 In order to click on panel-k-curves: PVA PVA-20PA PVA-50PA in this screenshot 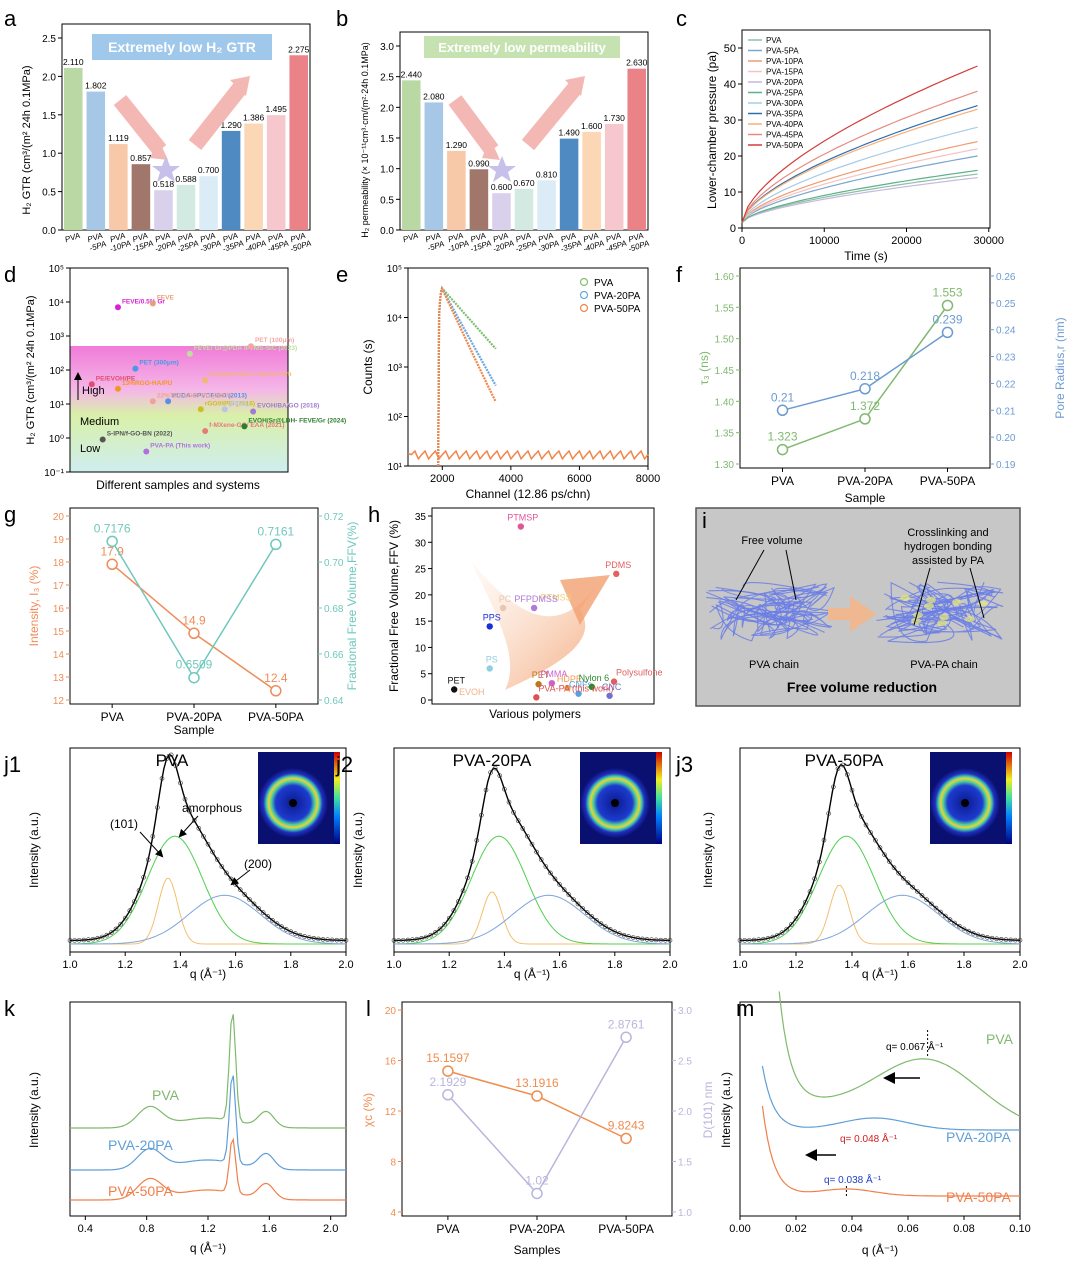, I will do `click(208, 1107)`.